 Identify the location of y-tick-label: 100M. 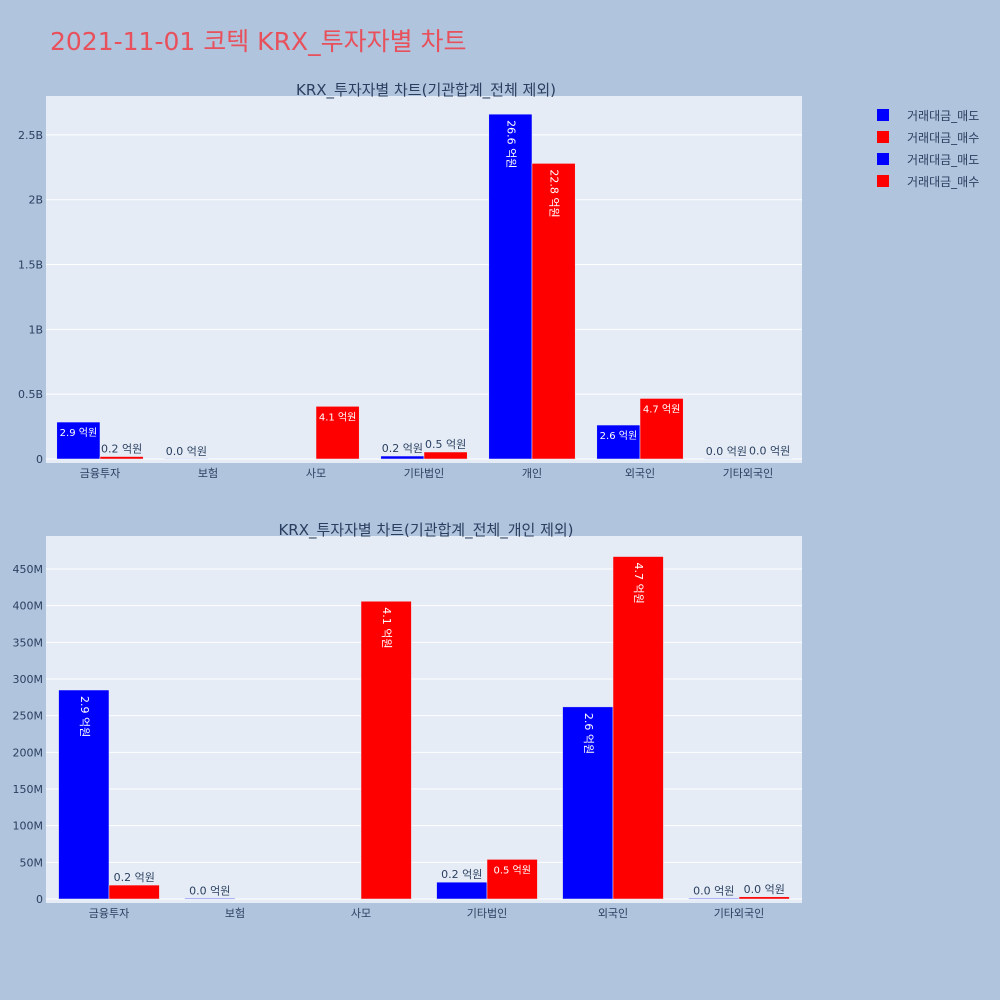
(28, 826).